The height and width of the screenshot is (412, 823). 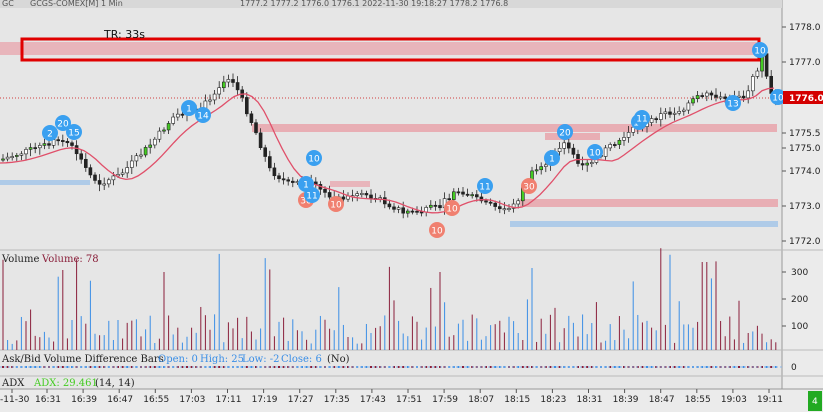 I want to click on signal-marker-label: 20, so click(x=565, y=134).